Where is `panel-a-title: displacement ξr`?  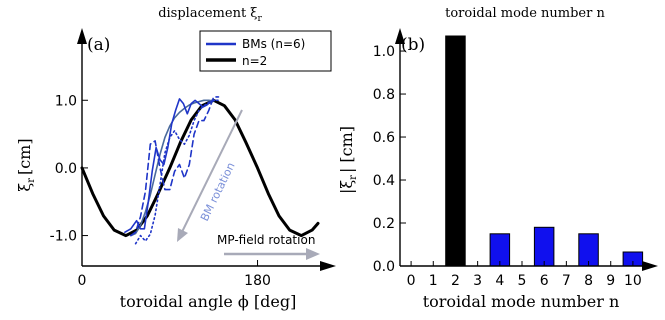 panel-a-title: displacement ξr is located at coordinates (210, 15).